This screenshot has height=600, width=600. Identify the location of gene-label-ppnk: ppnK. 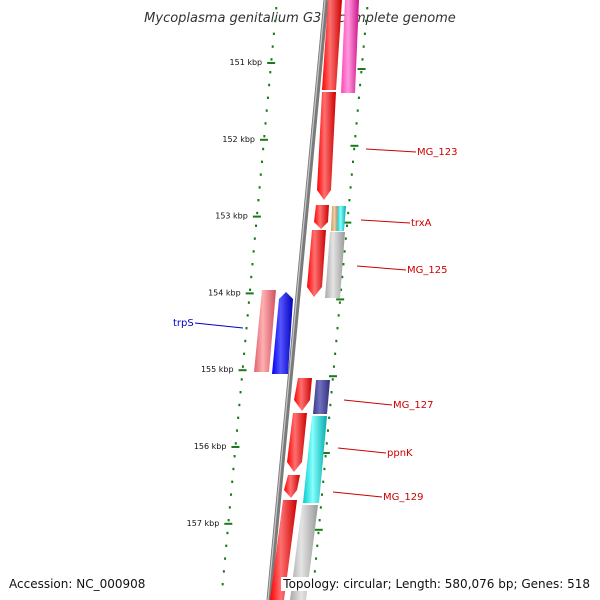
(400, 453).